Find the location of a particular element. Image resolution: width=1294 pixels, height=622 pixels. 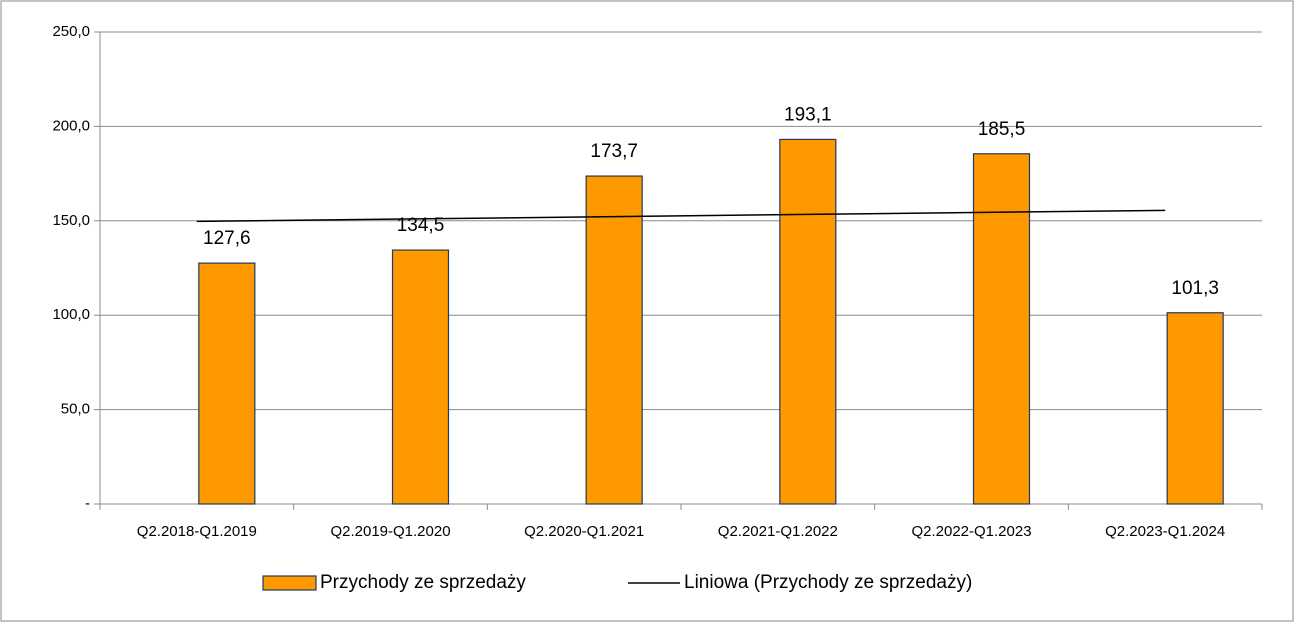

y-tick-label: 50,0 is located at coordinates (75, 409).